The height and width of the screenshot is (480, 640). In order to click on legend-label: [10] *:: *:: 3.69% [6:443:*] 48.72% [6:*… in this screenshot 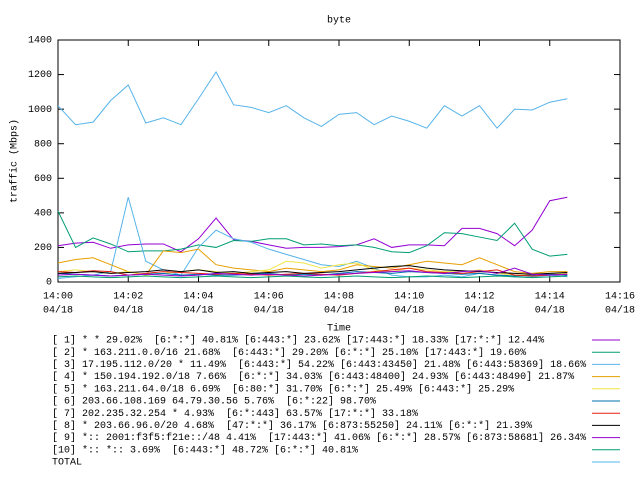, I will do `click(205, 450)`.